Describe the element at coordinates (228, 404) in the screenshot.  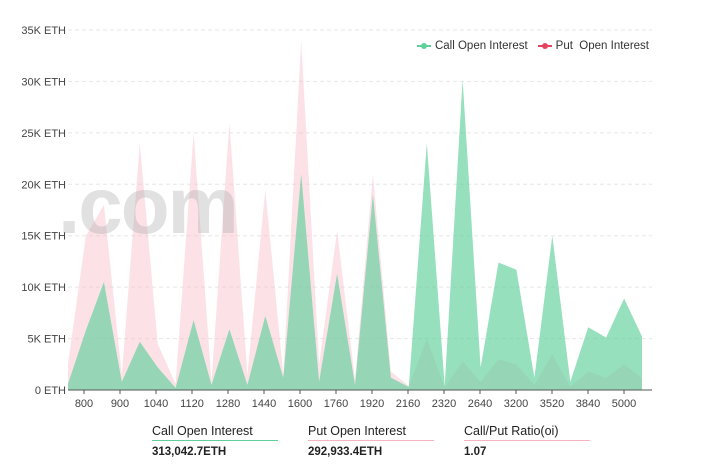
I see `x-tick-label: 1280` at that location.